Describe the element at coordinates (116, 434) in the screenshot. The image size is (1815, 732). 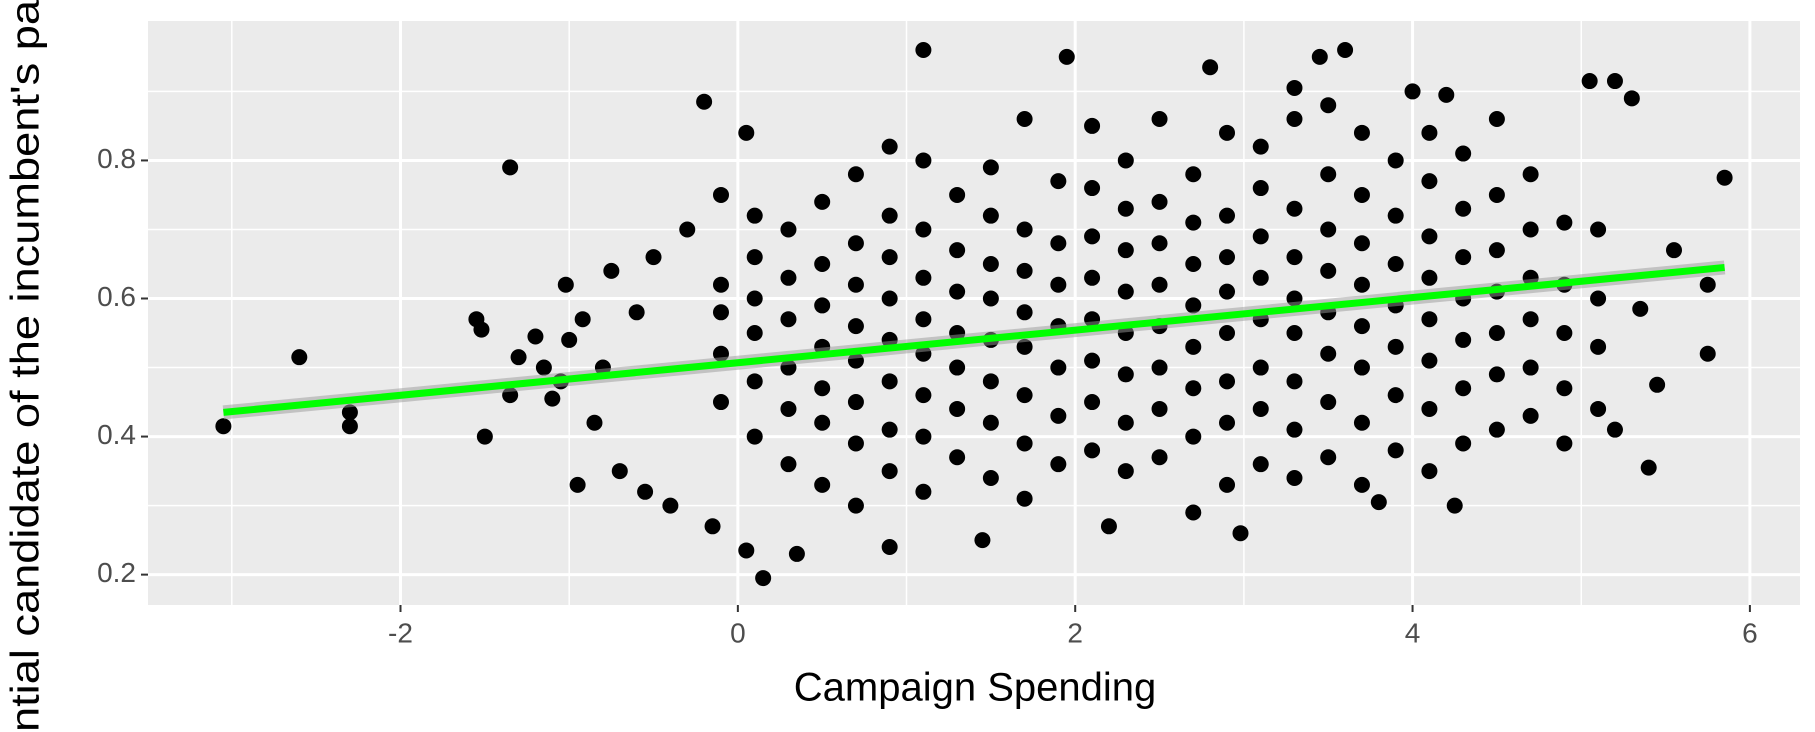
I see `y-tick-label: 0.4` at that location.